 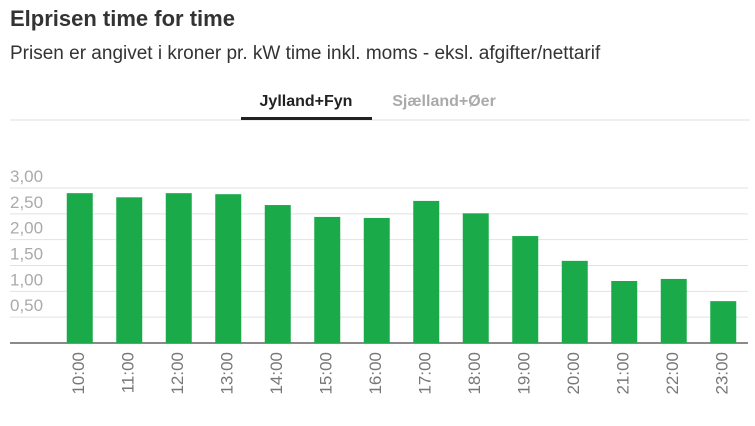 I want to click on x-tick-label: 16:00, so click(x=375, y=373).